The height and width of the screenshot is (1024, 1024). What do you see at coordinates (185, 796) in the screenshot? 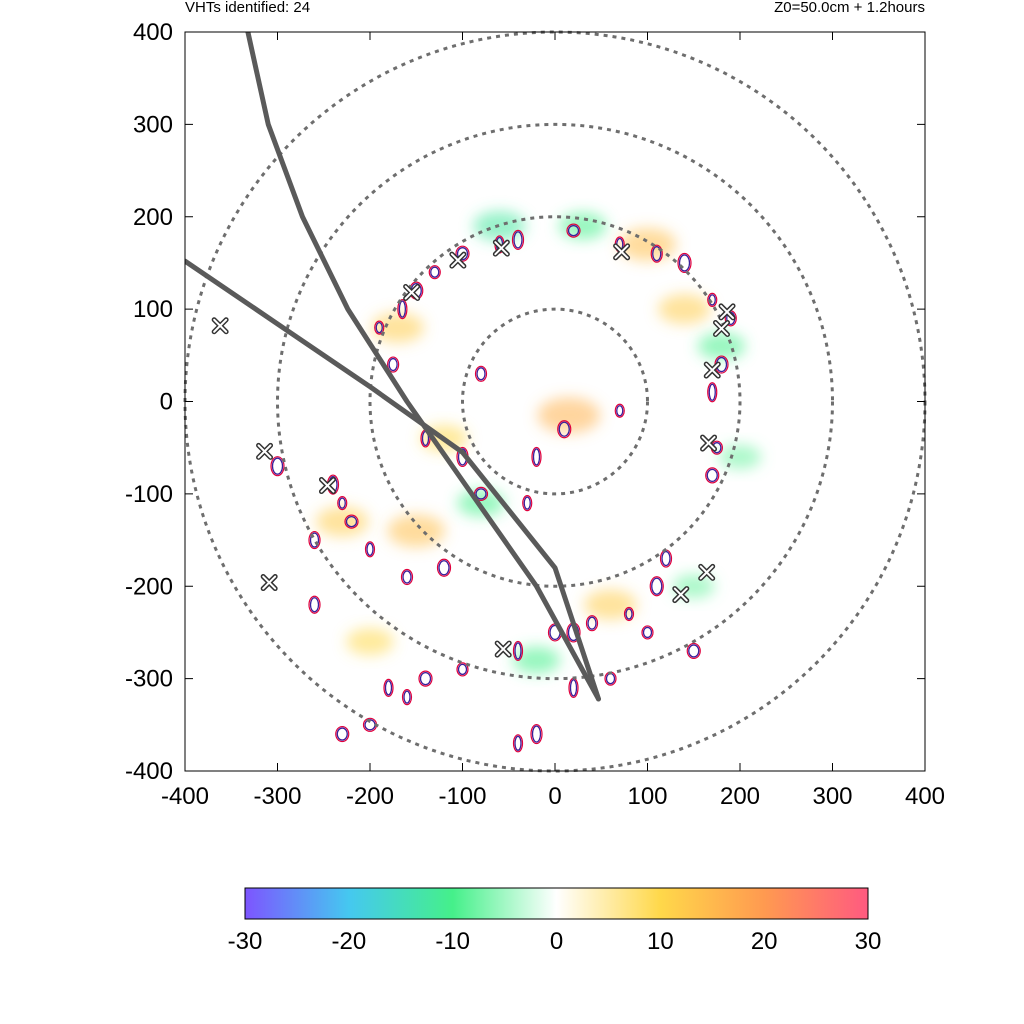
I see `x-tick-label: -400` at bounding box center [185, 796].